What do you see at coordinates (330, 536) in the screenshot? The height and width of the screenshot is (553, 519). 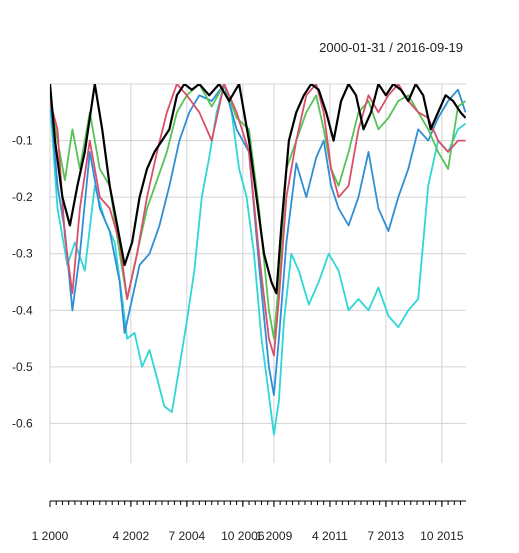 I see `x-tick-label: 4 2011` at bounding box center [330, 536].